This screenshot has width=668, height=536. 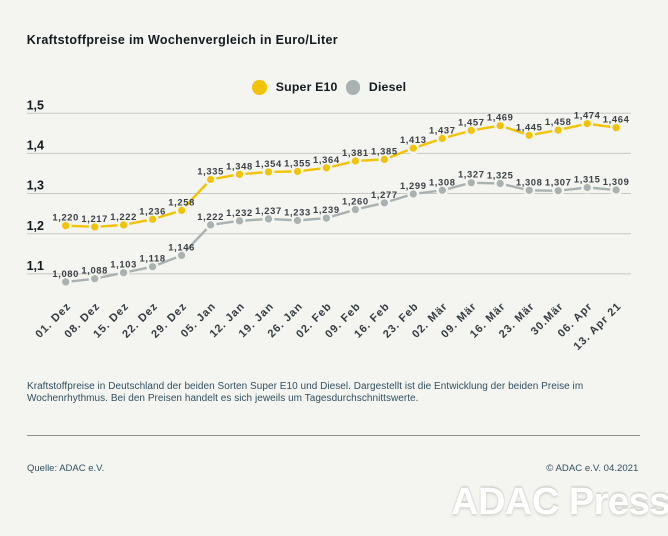 I want to click on svg-text: 1,315, so click(x=587, y=179).